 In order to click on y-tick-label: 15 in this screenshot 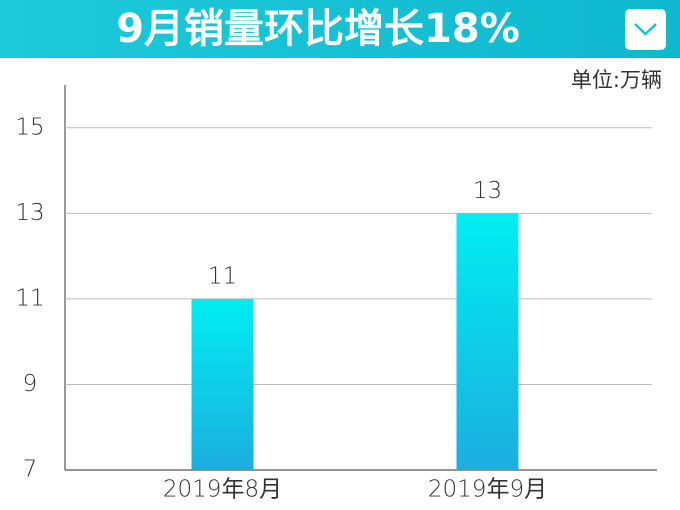, I will do `click(29, 127)`.